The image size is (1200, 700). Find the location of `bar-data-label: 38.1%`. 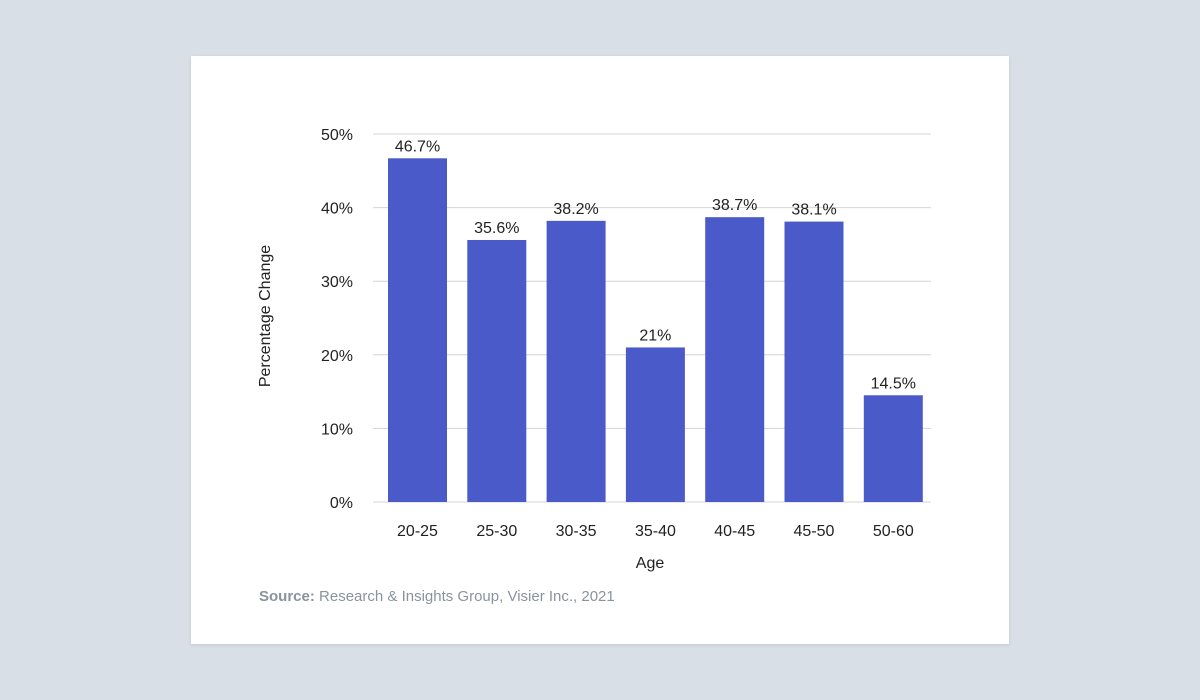

bar-data-label: 38.1% is located at coordinates (813, 210).